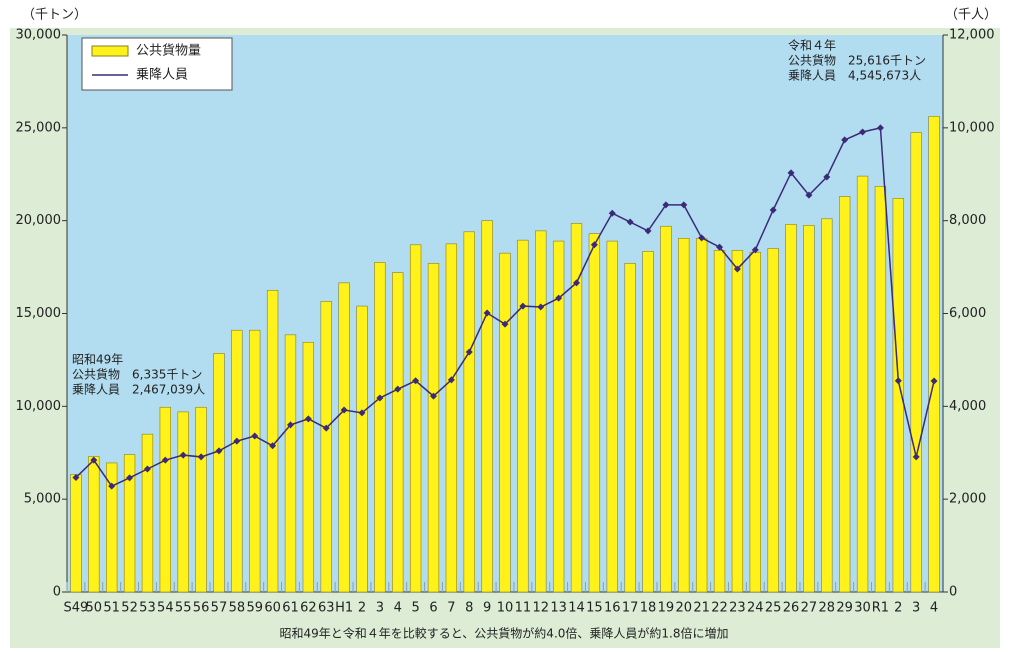 Image resolution: width=1009 pixels, height=652 pixels. I want to click on x-tick-label: 56, so click(201, 608).